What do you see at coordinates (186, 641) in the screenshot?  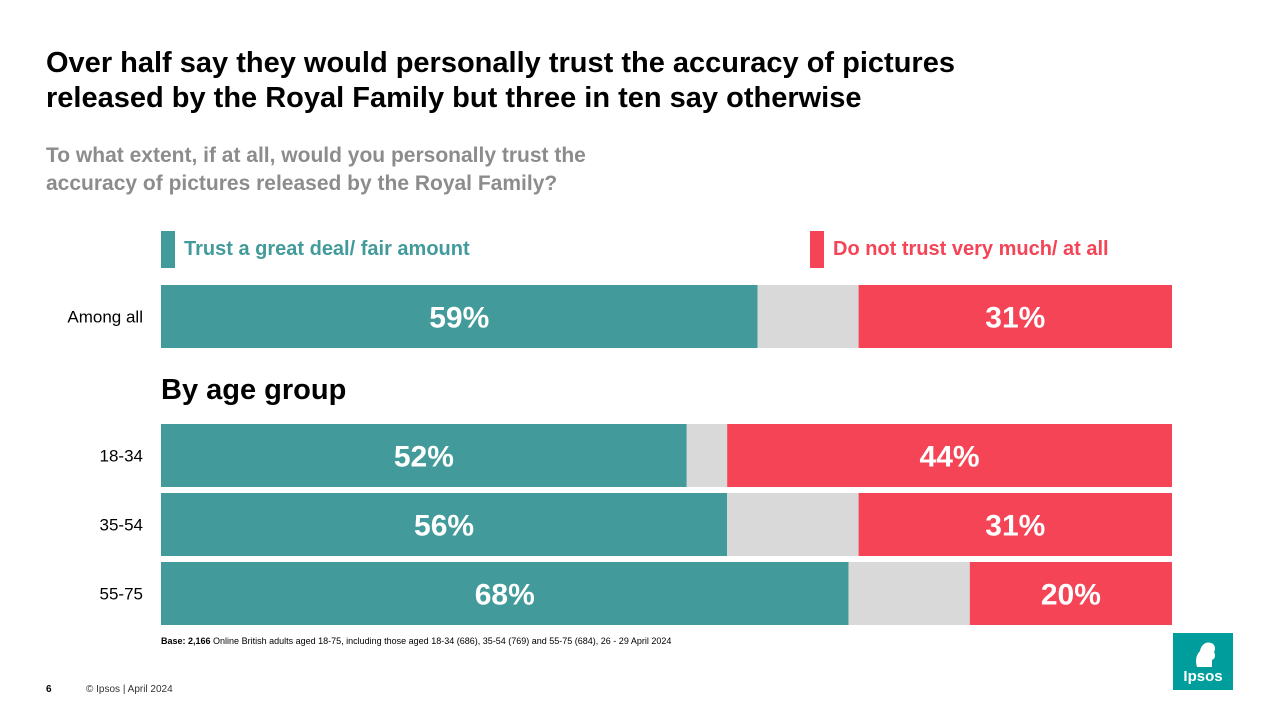 I see `footnote-base-count: Base: 2,166` at bounding box center [186, 641].